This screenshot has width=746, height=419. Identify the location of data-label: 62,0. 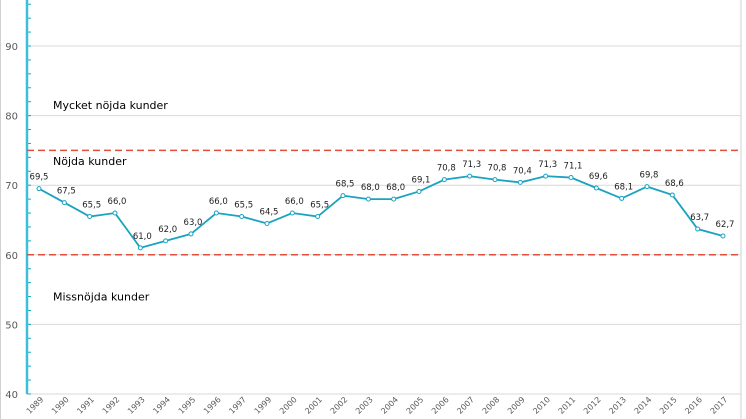
(167, 230).